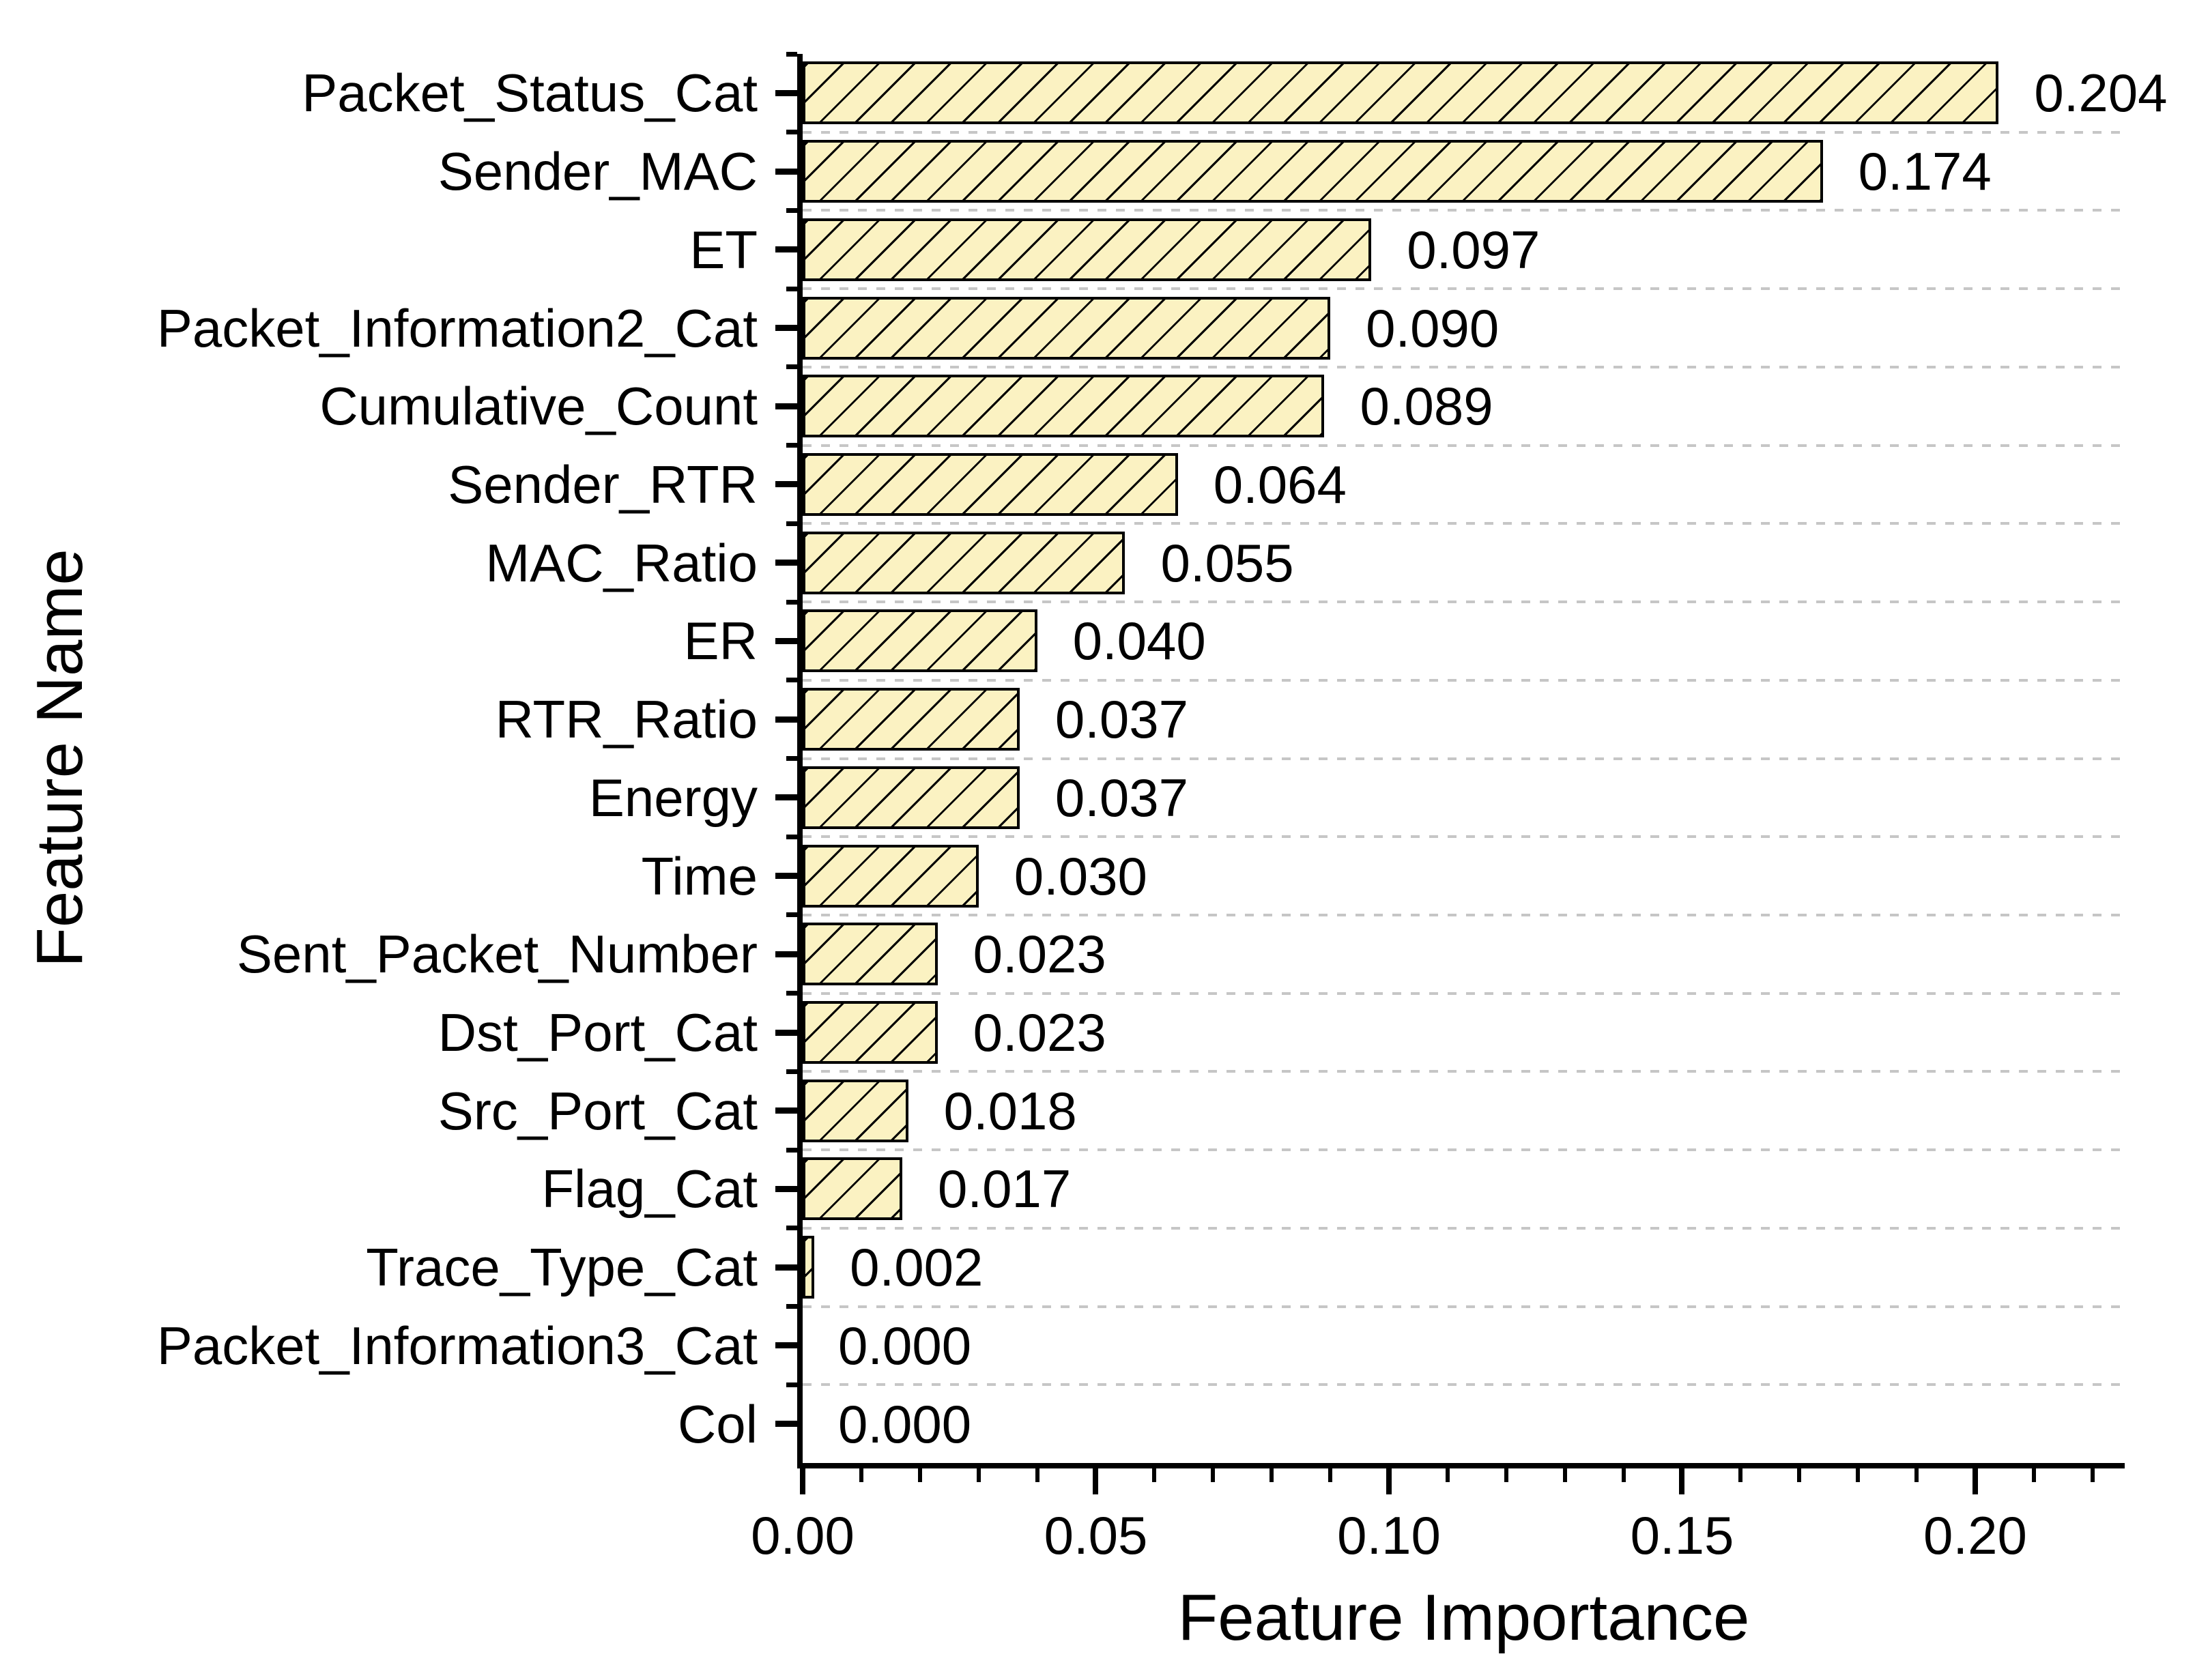  I want to click on bar-value-label: 0.000, so click(905, 1345).